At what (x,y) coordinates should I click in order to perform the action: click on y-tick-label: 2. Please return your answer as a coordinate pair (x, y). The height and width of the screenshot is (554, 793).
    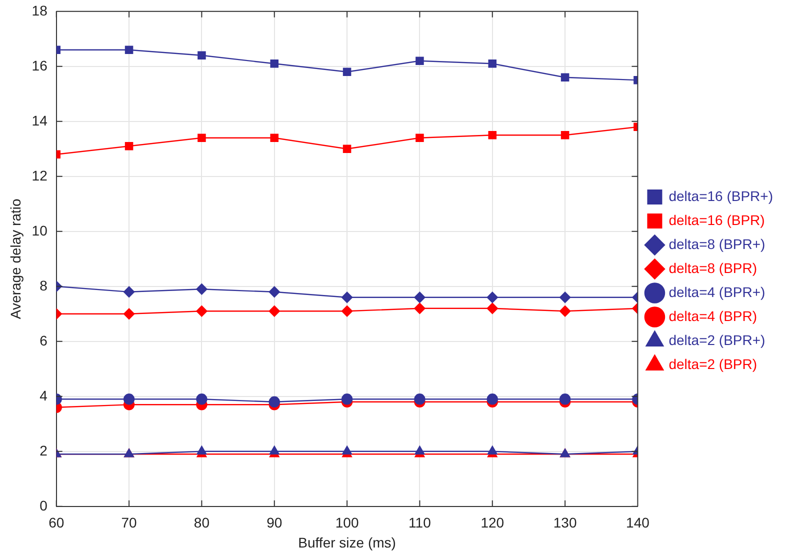
    Looking at the image, I should click on (44, 450).